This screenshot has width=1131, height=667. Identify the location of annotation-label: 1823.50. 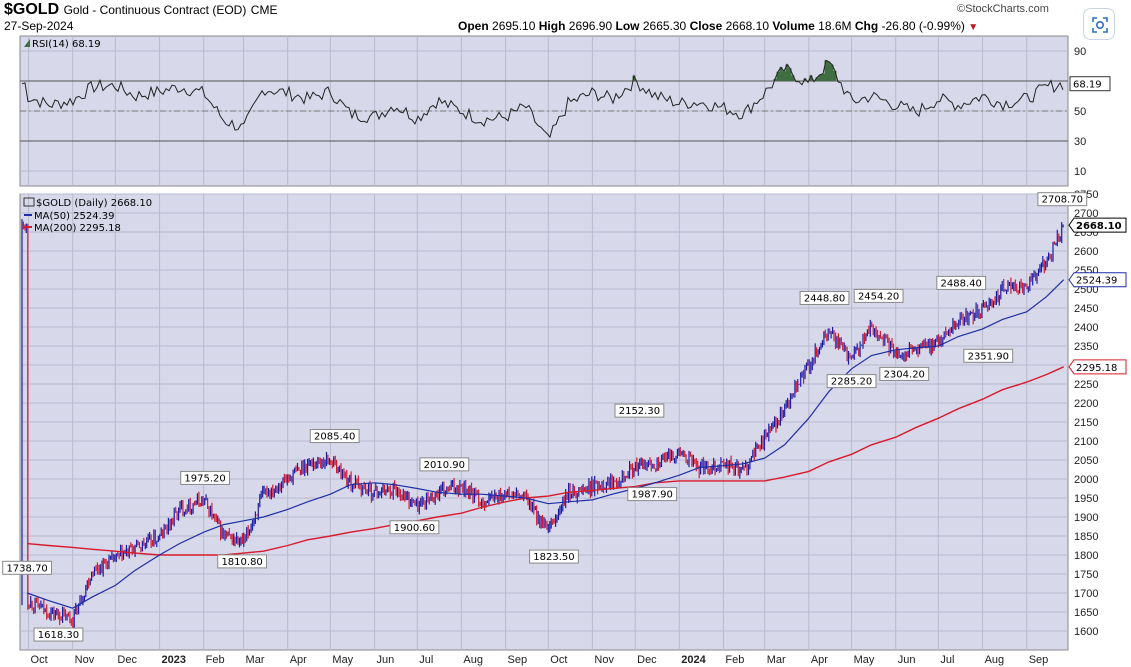
(553, 557).